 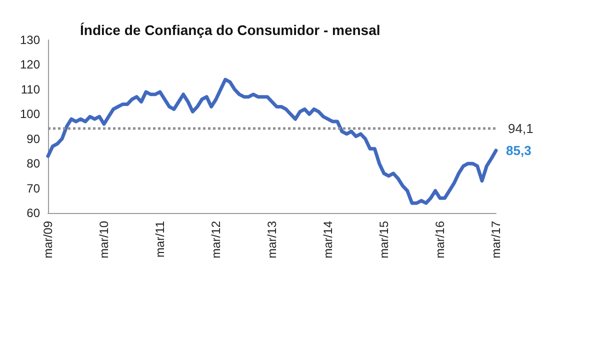 I want to click on y-tick-label: 120, so click(x=30, y=65).